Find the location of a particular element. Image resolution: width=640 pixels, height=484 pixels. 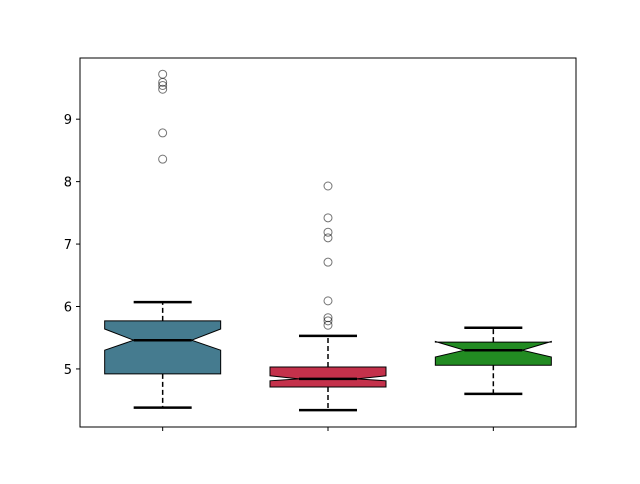

y-tick-label: 9 is located at coordinates (68, 120).